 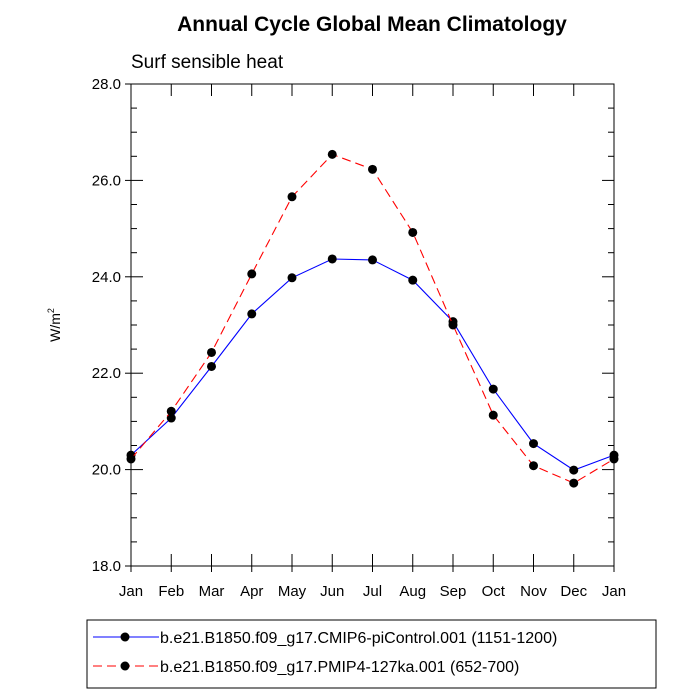 I want to click on x-tick-label: Feb, so click(x=171, y=591).